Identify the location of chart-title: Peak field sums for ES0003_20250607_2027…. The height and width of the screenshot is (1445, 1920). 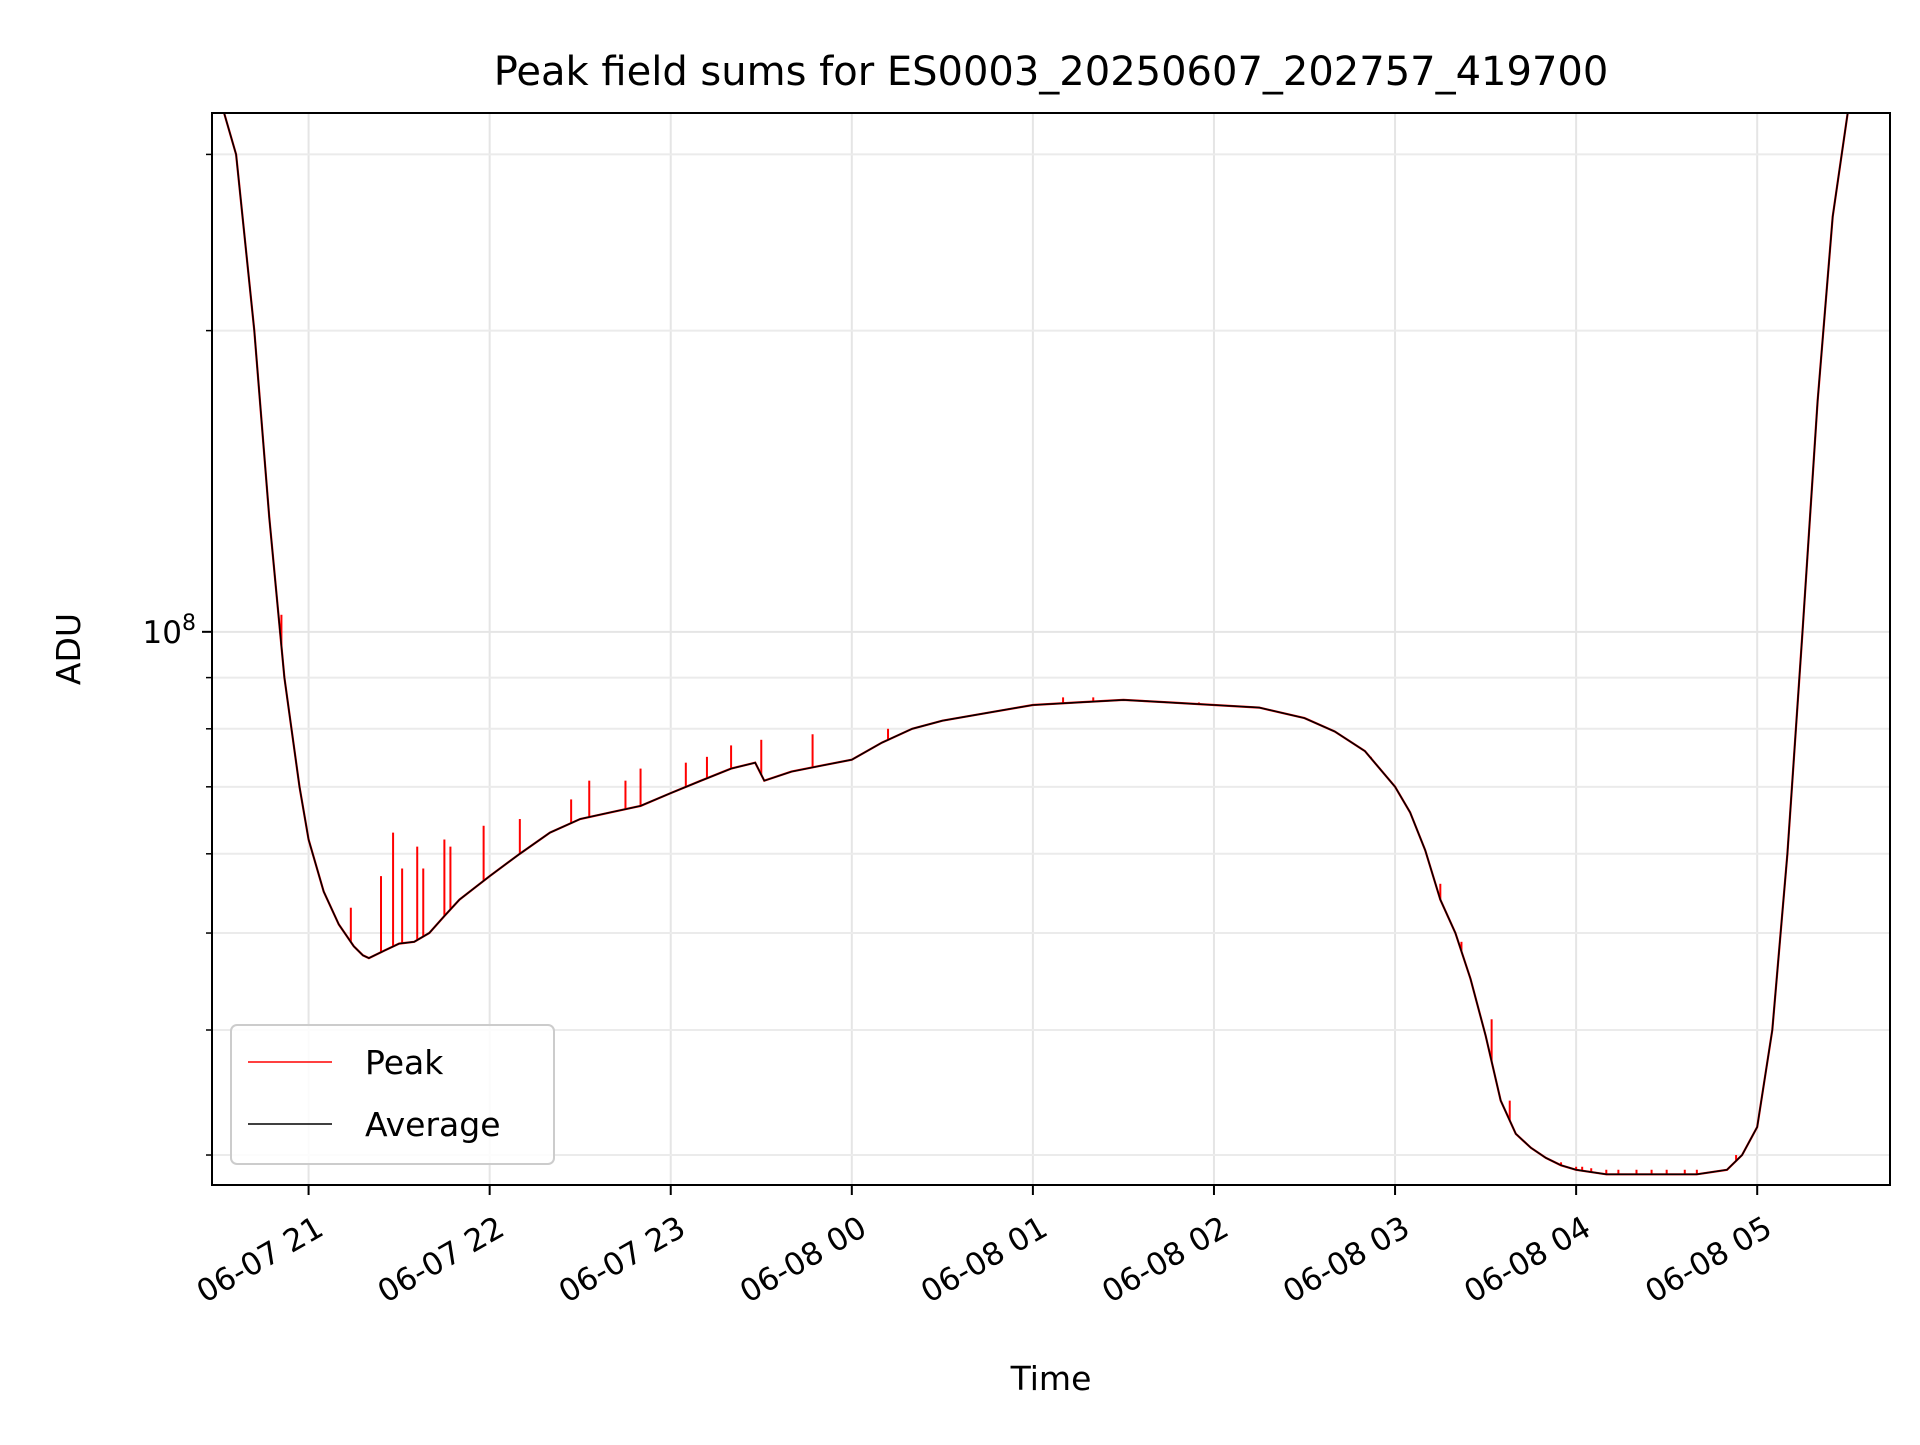
(1051, 72).